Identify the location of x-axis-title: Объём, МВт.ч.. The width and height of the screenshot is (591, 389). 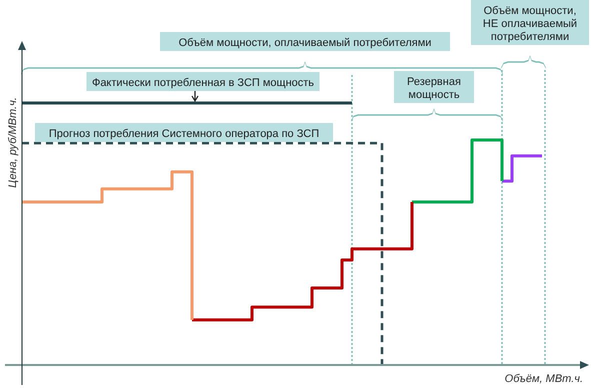
(543, 379).